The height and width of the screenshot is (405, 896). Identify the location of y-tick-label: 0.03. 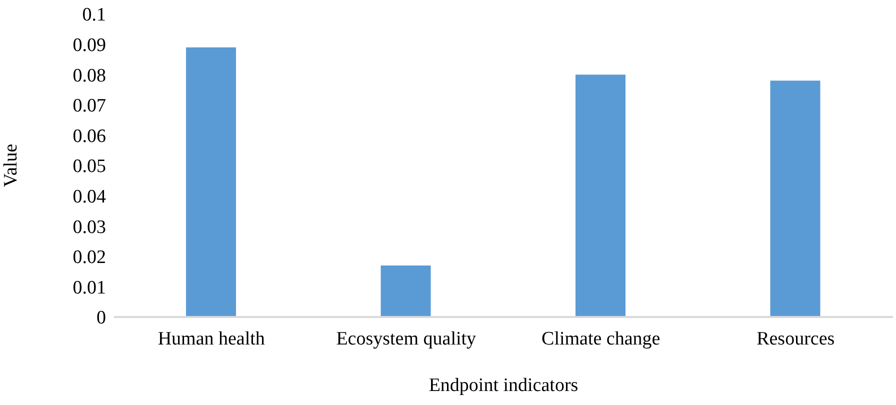
(89, 227).